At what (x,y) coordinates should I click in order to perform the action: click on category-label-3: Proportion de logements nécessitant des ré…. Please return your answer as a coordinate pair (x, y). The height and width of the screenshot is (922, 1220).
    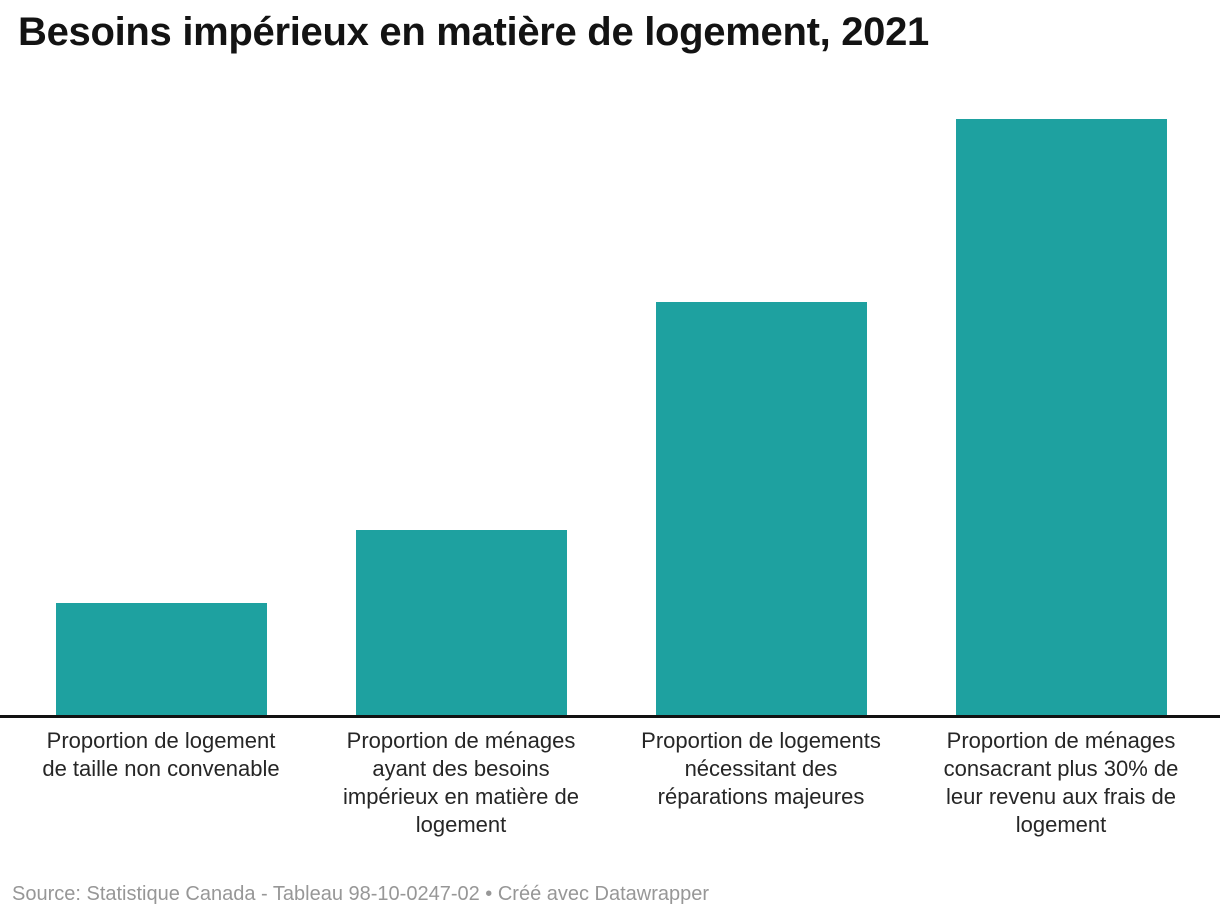
    Looking at the image, I should click on (761, 768).